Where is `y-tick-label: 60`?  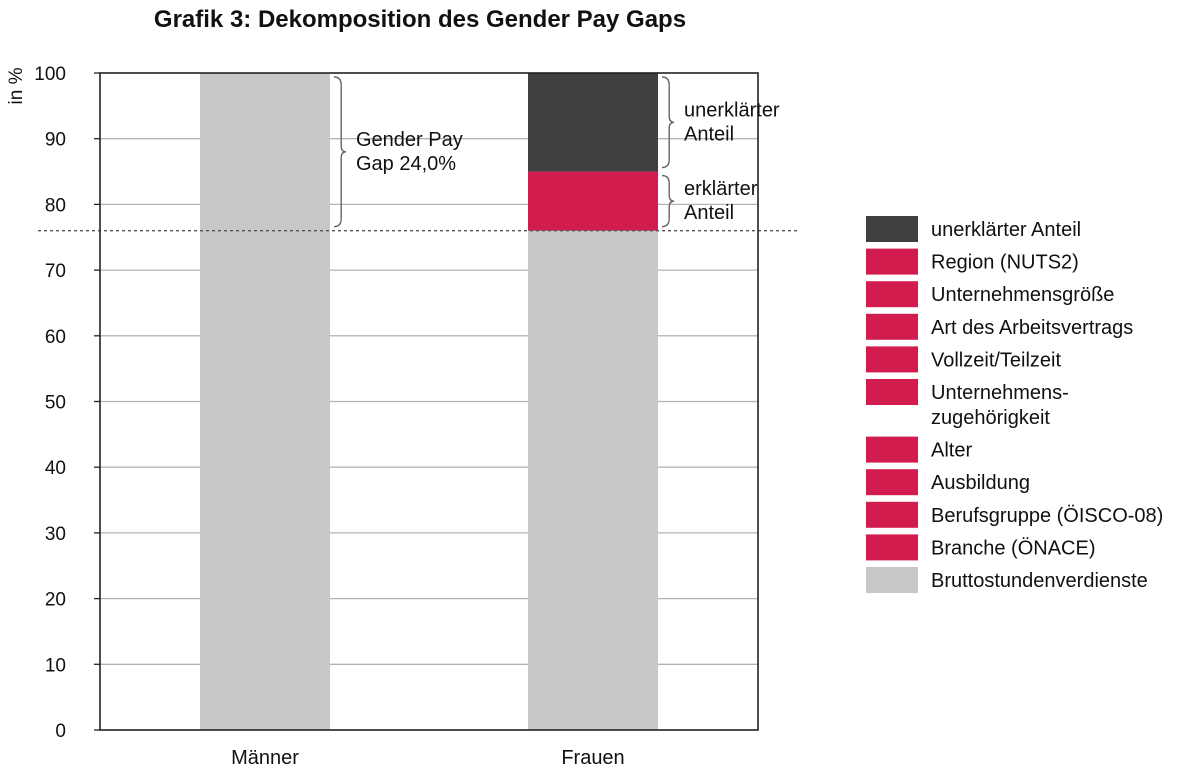 y-tick-label: 60 is located at coordinates (55, 337).